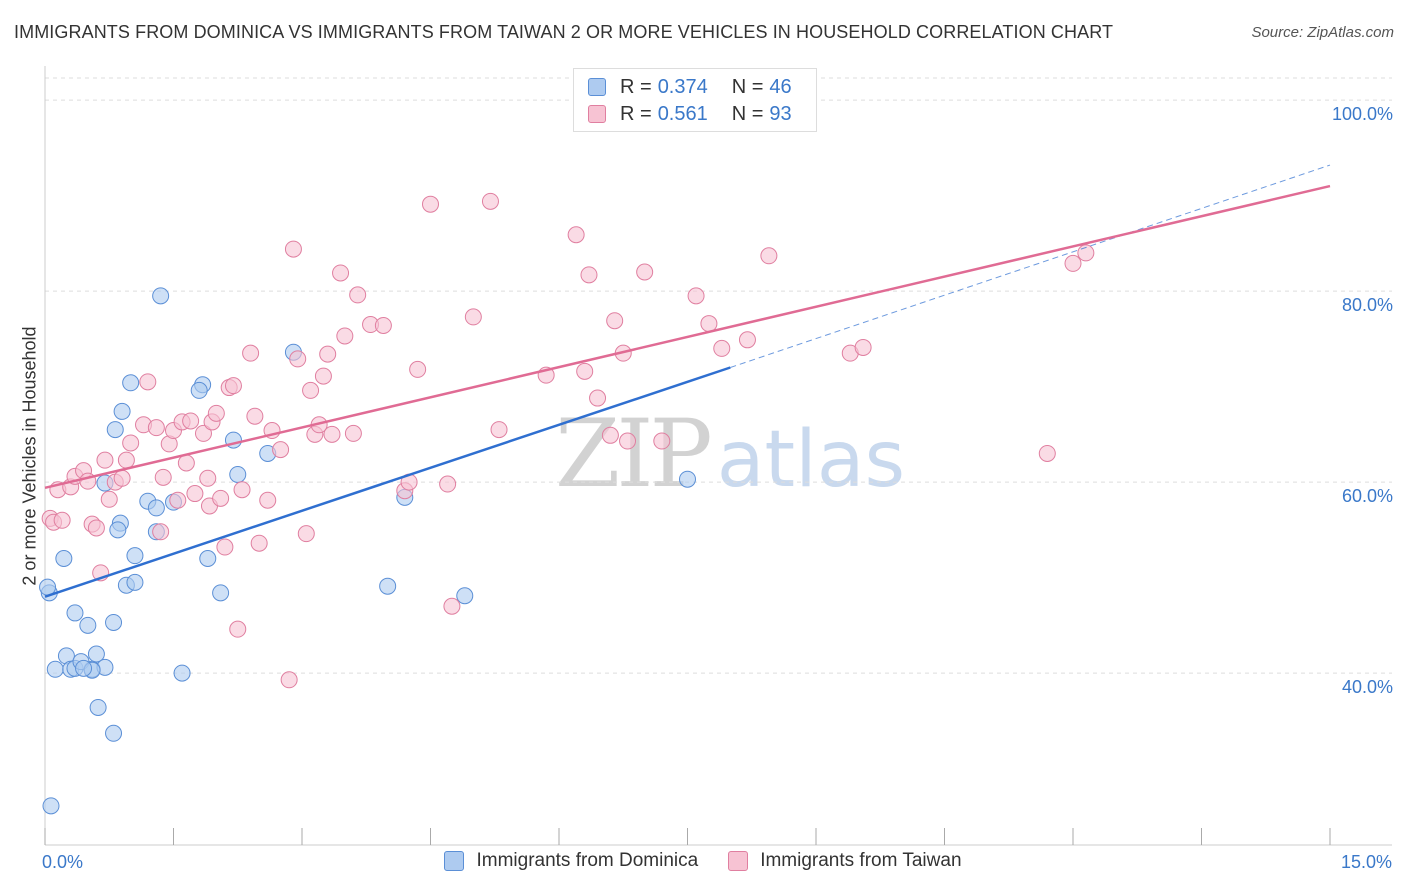 This screenshot has height=892, width=1406. I want to click on legend-row-dominica: R = 0.374 N = 46, so click(690, 87).